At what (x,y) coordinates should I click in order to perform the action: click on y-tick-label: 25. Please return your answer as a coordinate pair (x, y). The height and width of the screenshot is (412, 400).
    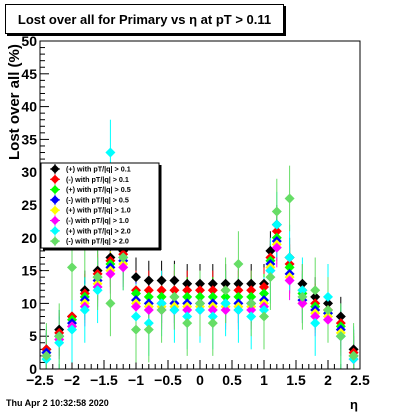
    Looking at the image, I should click on (29, 205).